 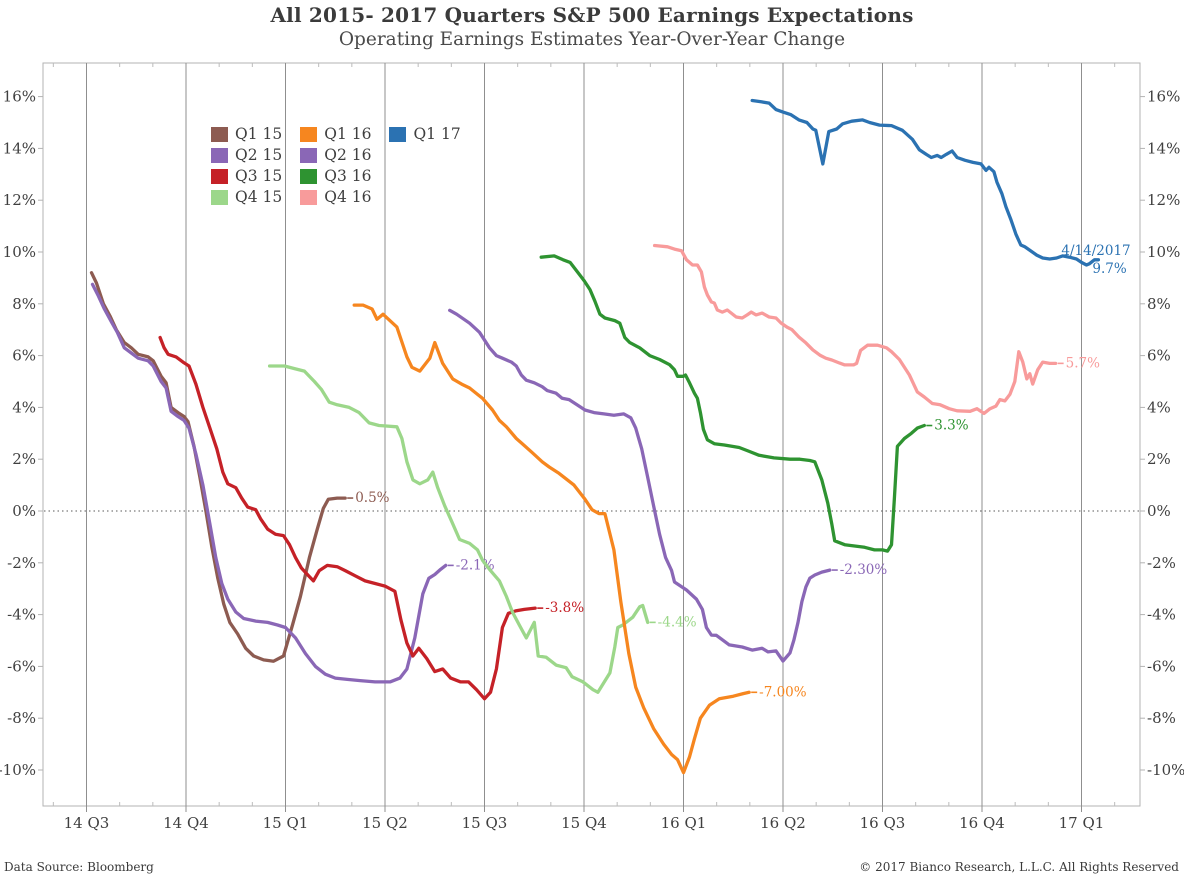 What do you see at coordinates (1163, 200) in the screenshot?
I see `y-tick-label-right: 12%` at bounding box center [1163, 200].